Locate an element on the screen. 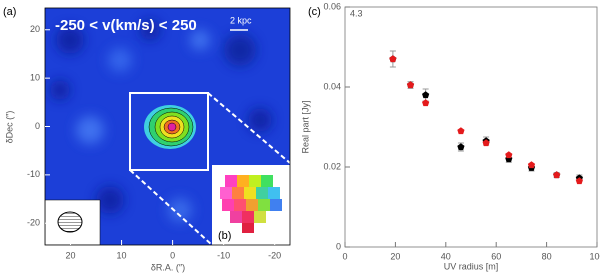 This screenshot has width=600, height=280. x-axis-label: UV radius [m] is located at coordinates (471, 266).